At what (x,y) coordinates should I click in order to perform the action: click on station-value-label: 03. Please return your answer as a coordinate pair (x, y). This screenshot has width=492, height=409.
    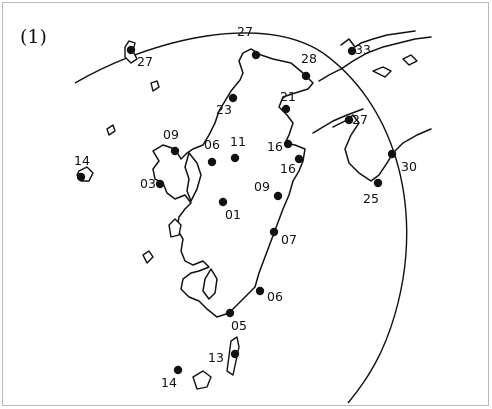
    Looking at the image, I should click on (148, 183).